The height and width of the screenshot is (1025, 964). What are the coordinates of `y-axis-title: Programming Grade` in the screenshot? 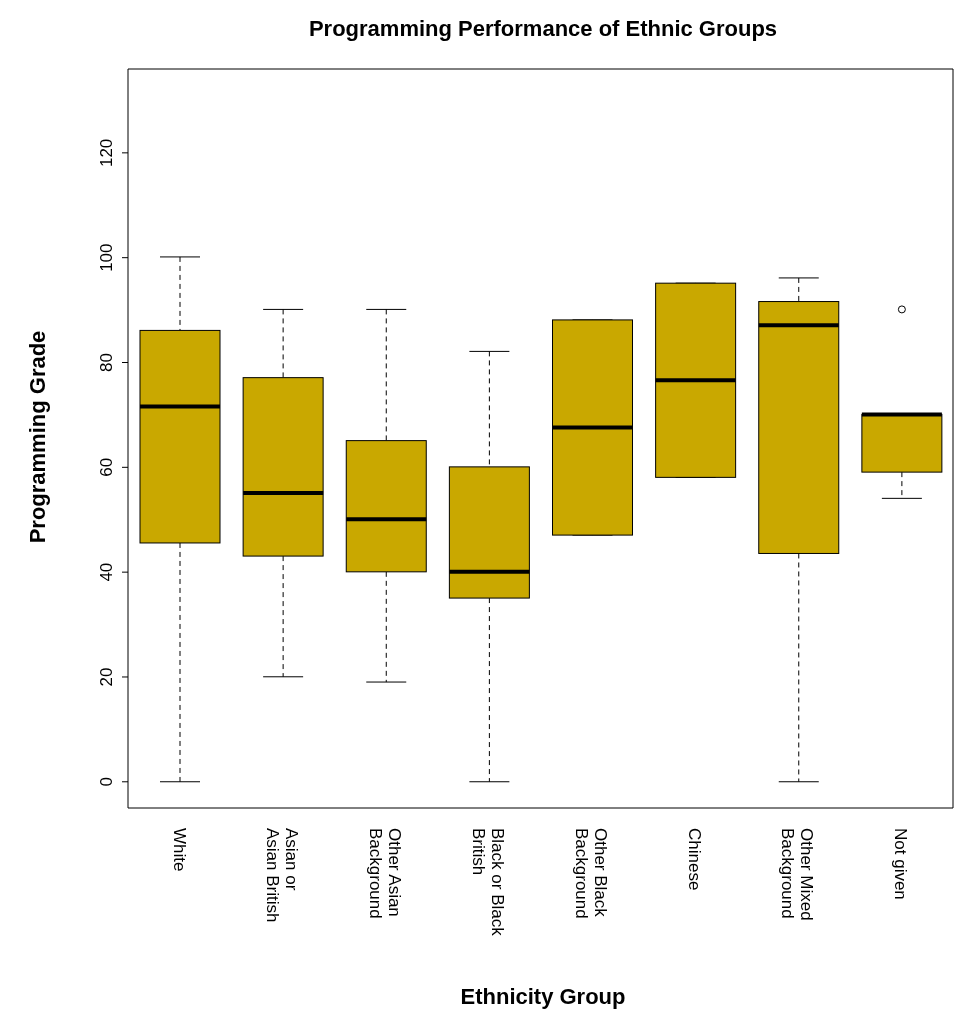 It's located at (38, 437).